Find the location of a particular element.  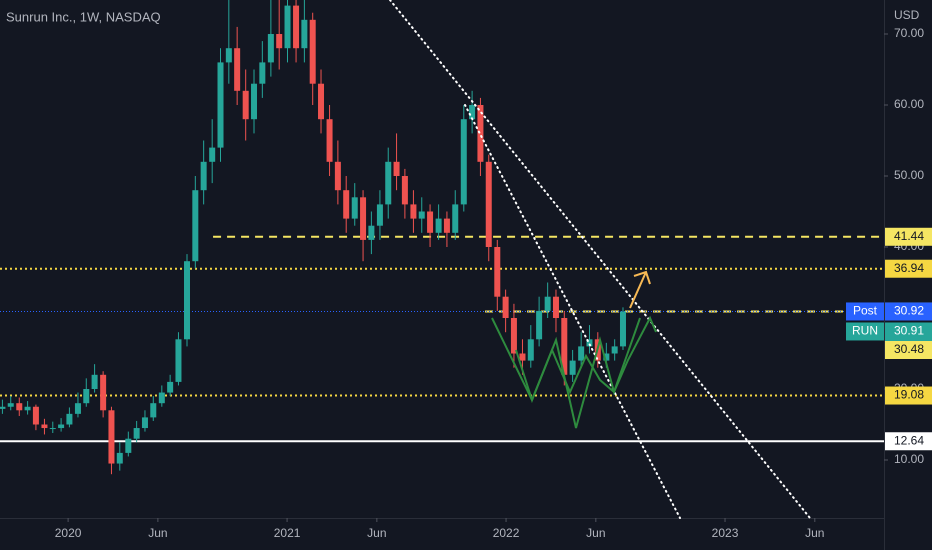

post-price-box is located at coordinates (908, 311).